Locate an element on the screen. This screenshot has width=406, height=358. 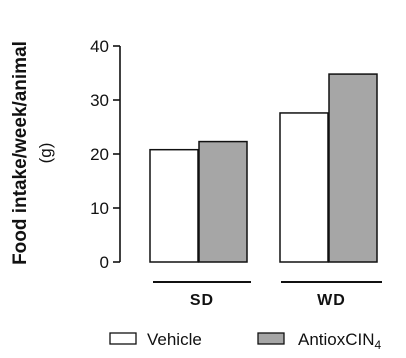
bar-wd-vehicle is located at coordinates (304, 187).